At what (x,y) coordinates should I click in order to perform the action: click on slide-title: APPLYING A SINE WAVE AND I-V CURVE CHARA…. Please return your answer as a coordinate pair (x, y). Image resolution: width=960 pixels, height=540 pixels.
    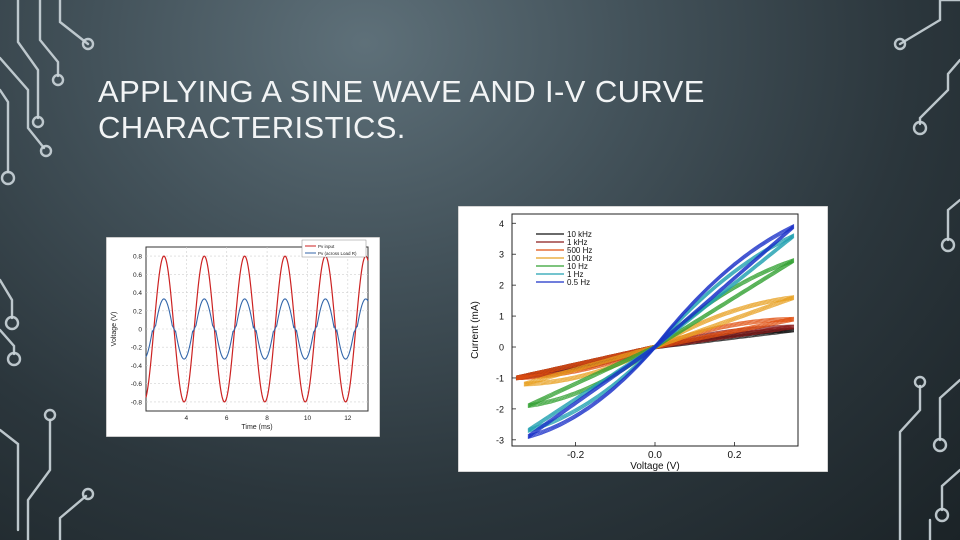
    Looking at the image, I should click on (478, 110).